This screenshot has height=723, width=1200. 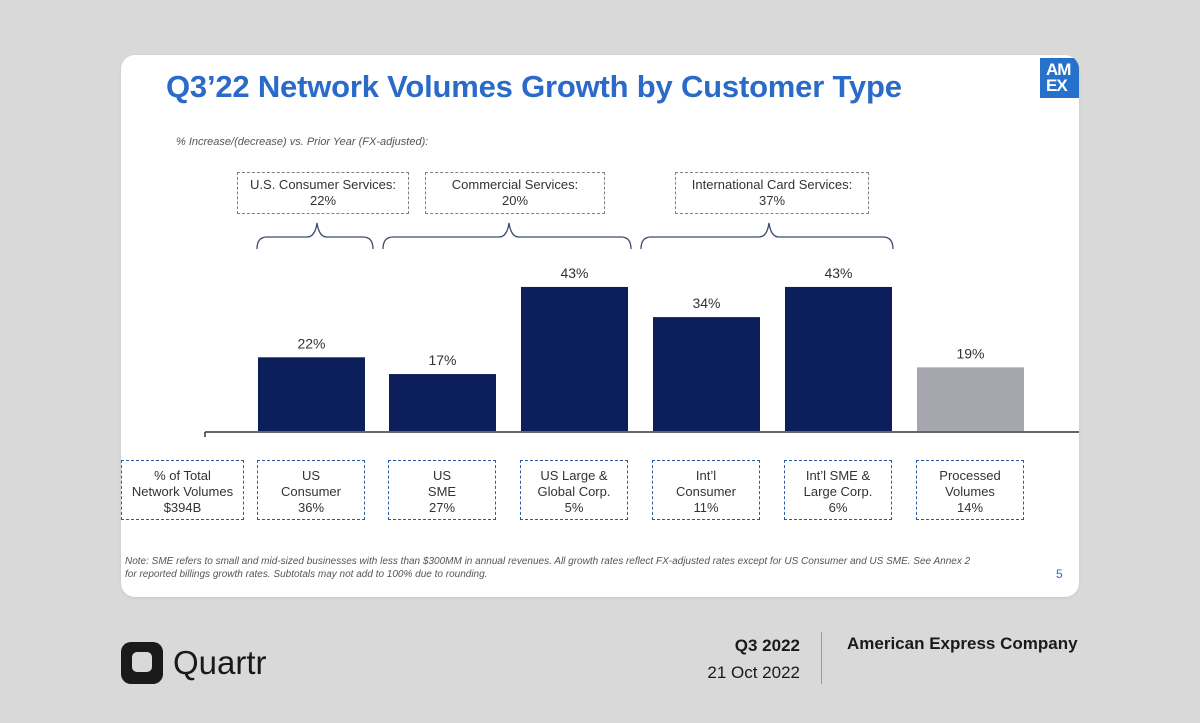 I want to click on bar-label-1: 22%, so click(x=311, y=343).